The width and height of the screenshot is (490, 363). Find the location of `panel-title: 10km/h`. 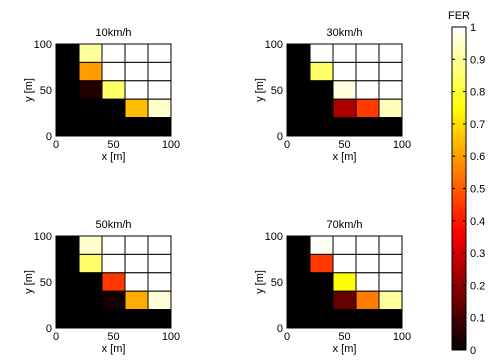

panel-title: 10km/h is located at coordinates (113, 33).